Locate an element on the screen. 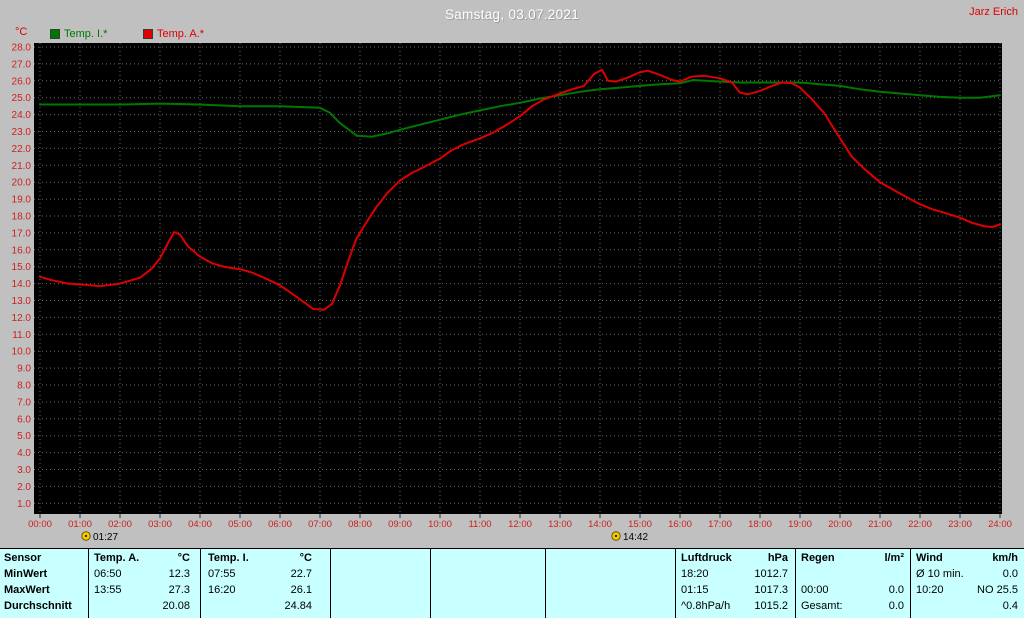 This screenshot has height=618, width=1024. table-header-temp-i: Temp. I. is located at coordinates (228, 558).